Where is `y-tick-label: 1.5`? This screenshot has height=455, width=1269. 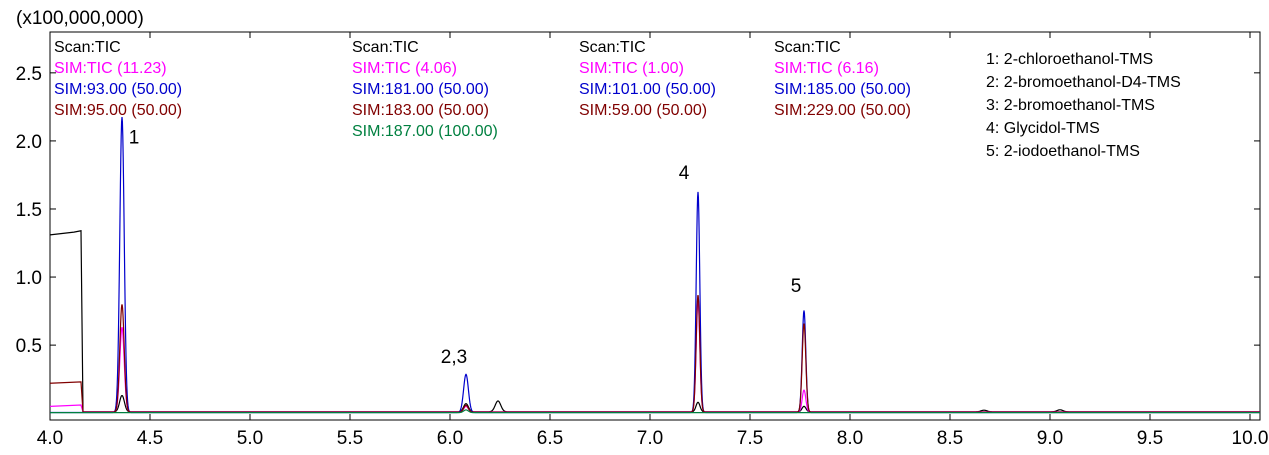 y-tick-label: 1.5 is located at coordinates (29, 210).